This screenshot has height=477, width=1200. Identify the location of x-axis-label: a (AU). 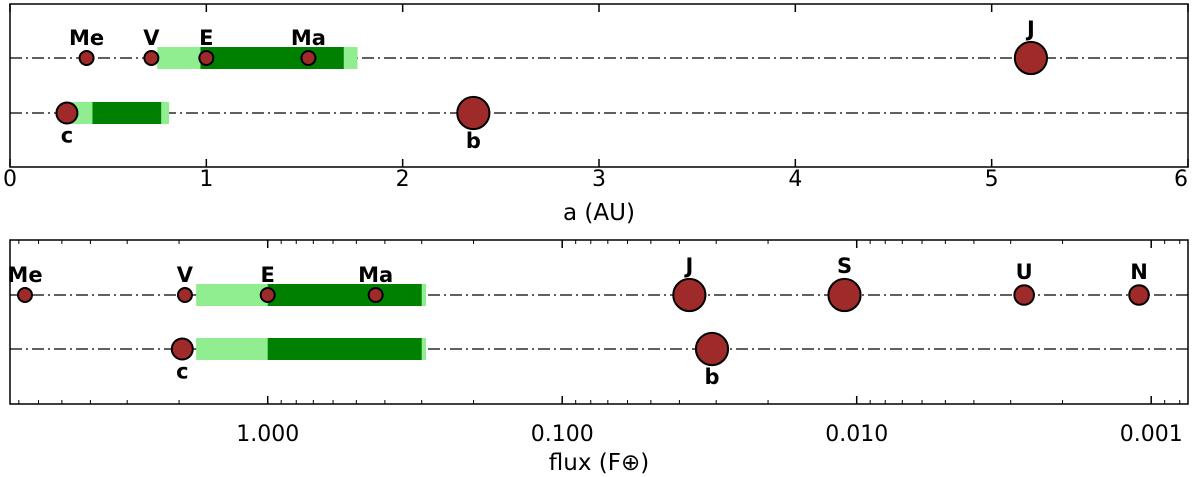
(599, 213).